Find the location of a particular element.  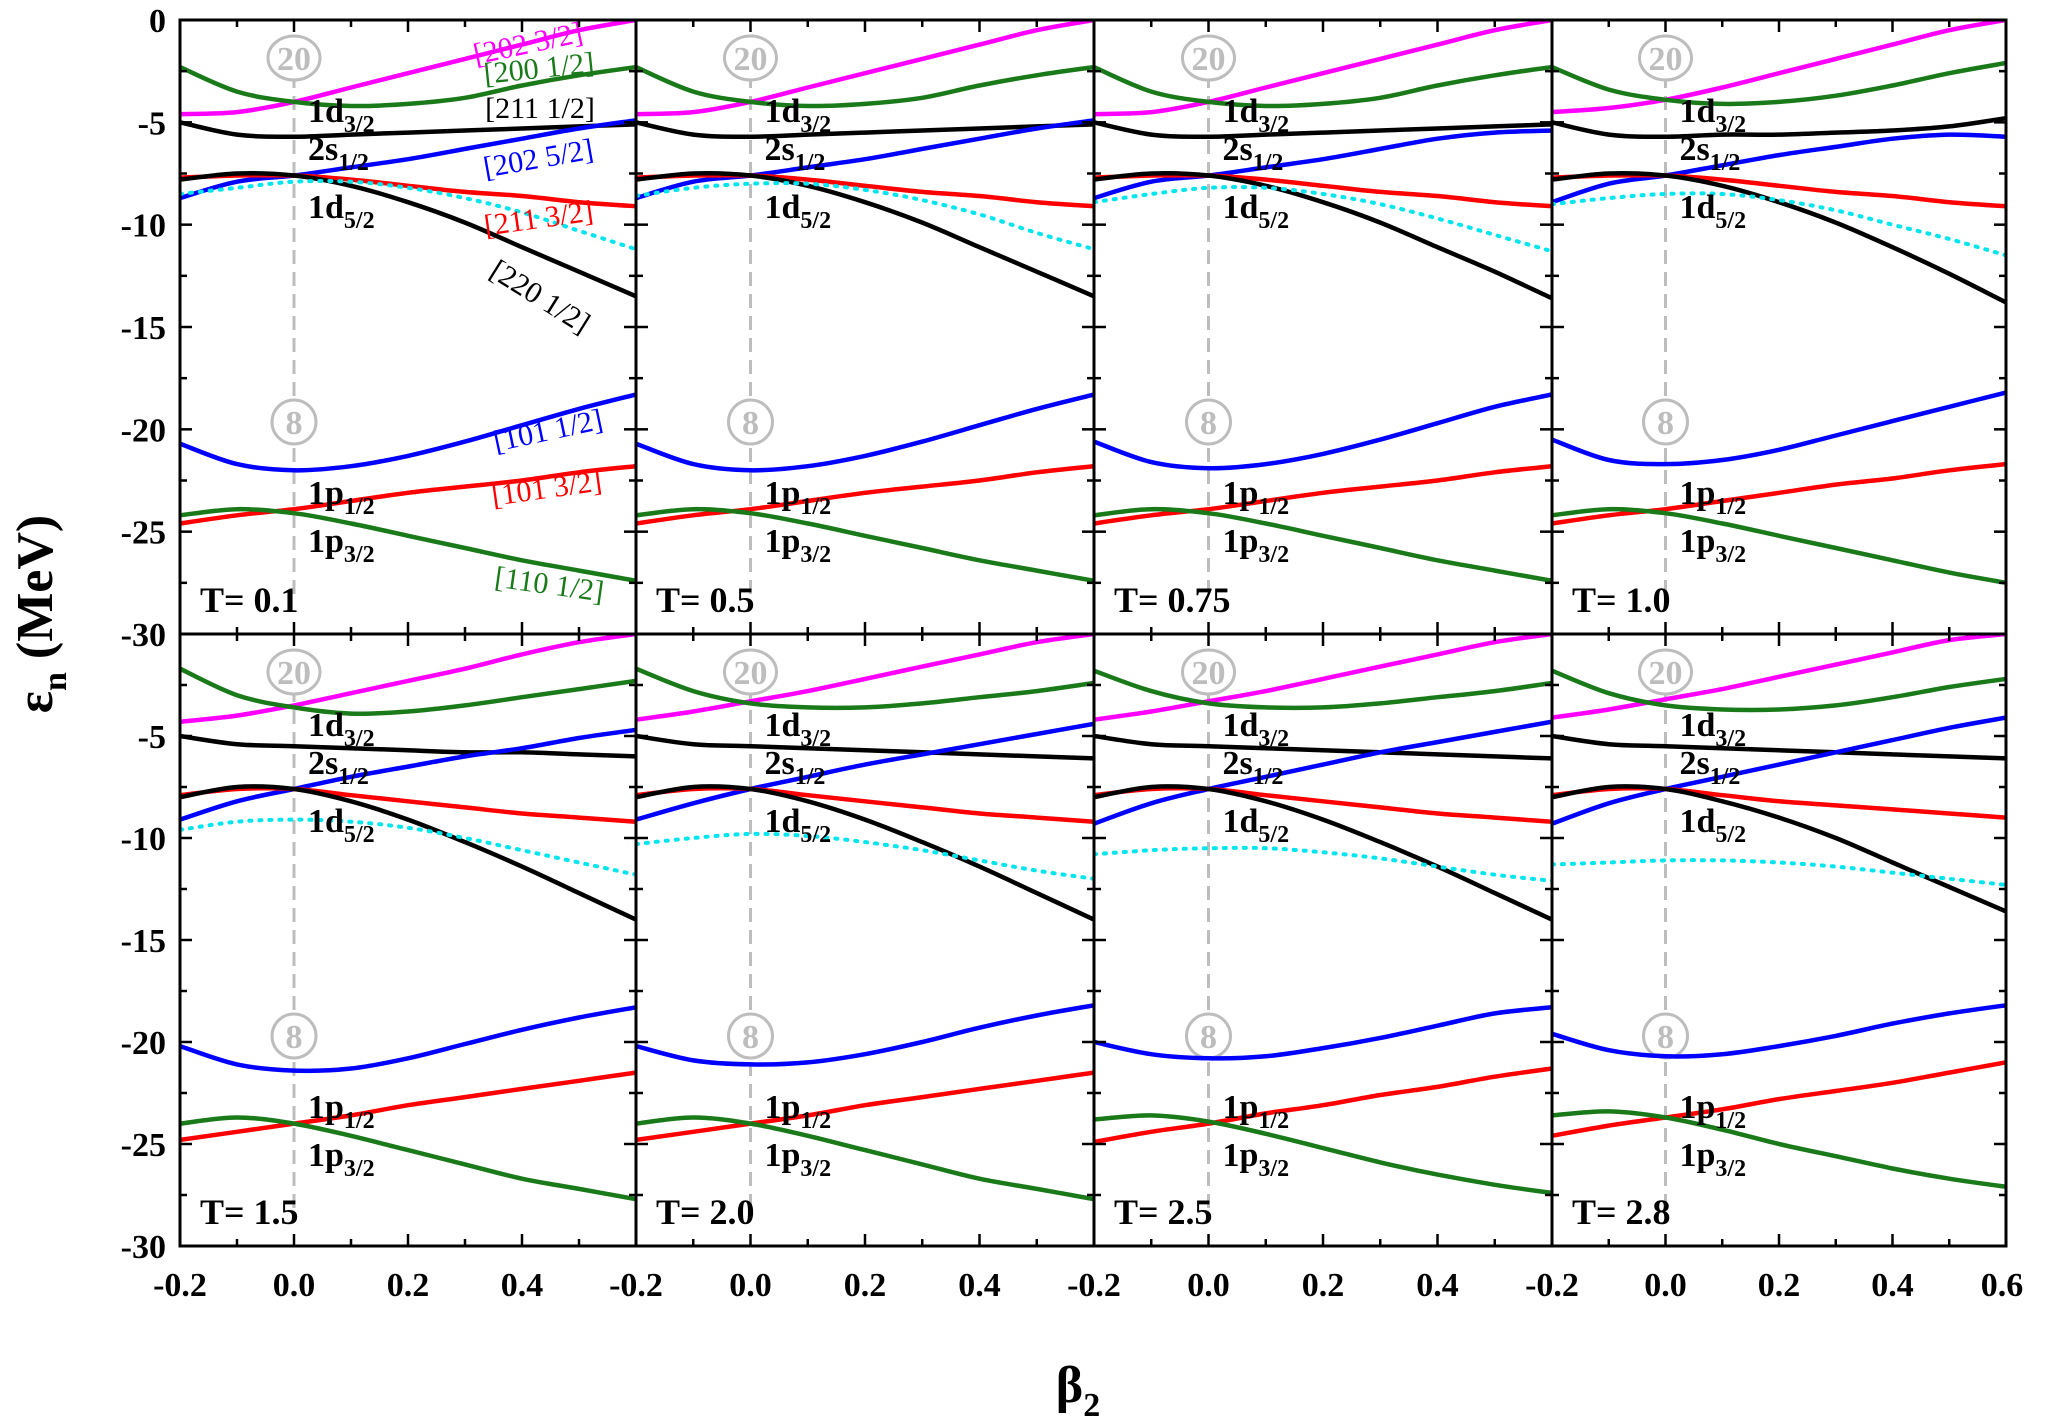

level-label: 1d3/2 is located at coordinates (341, 115).